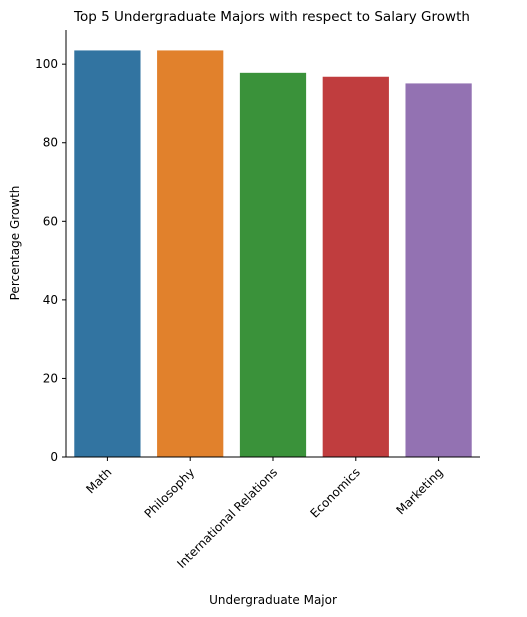 This screenshot has width=527, height=617. I want to click on bar-international-relations, so click(273, 264).